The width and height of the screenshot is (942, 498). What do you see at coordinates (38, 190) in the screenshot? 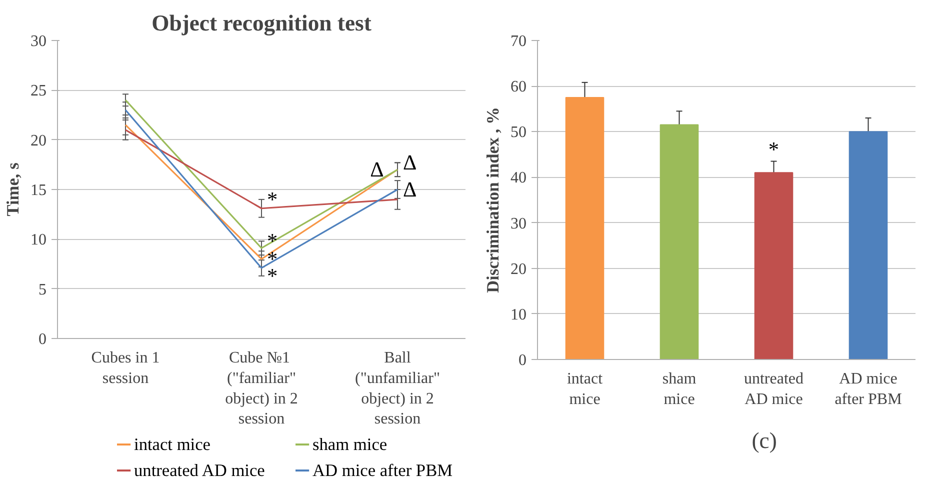
I see `y-tick-label: 15` at bounding box center [38, 190].